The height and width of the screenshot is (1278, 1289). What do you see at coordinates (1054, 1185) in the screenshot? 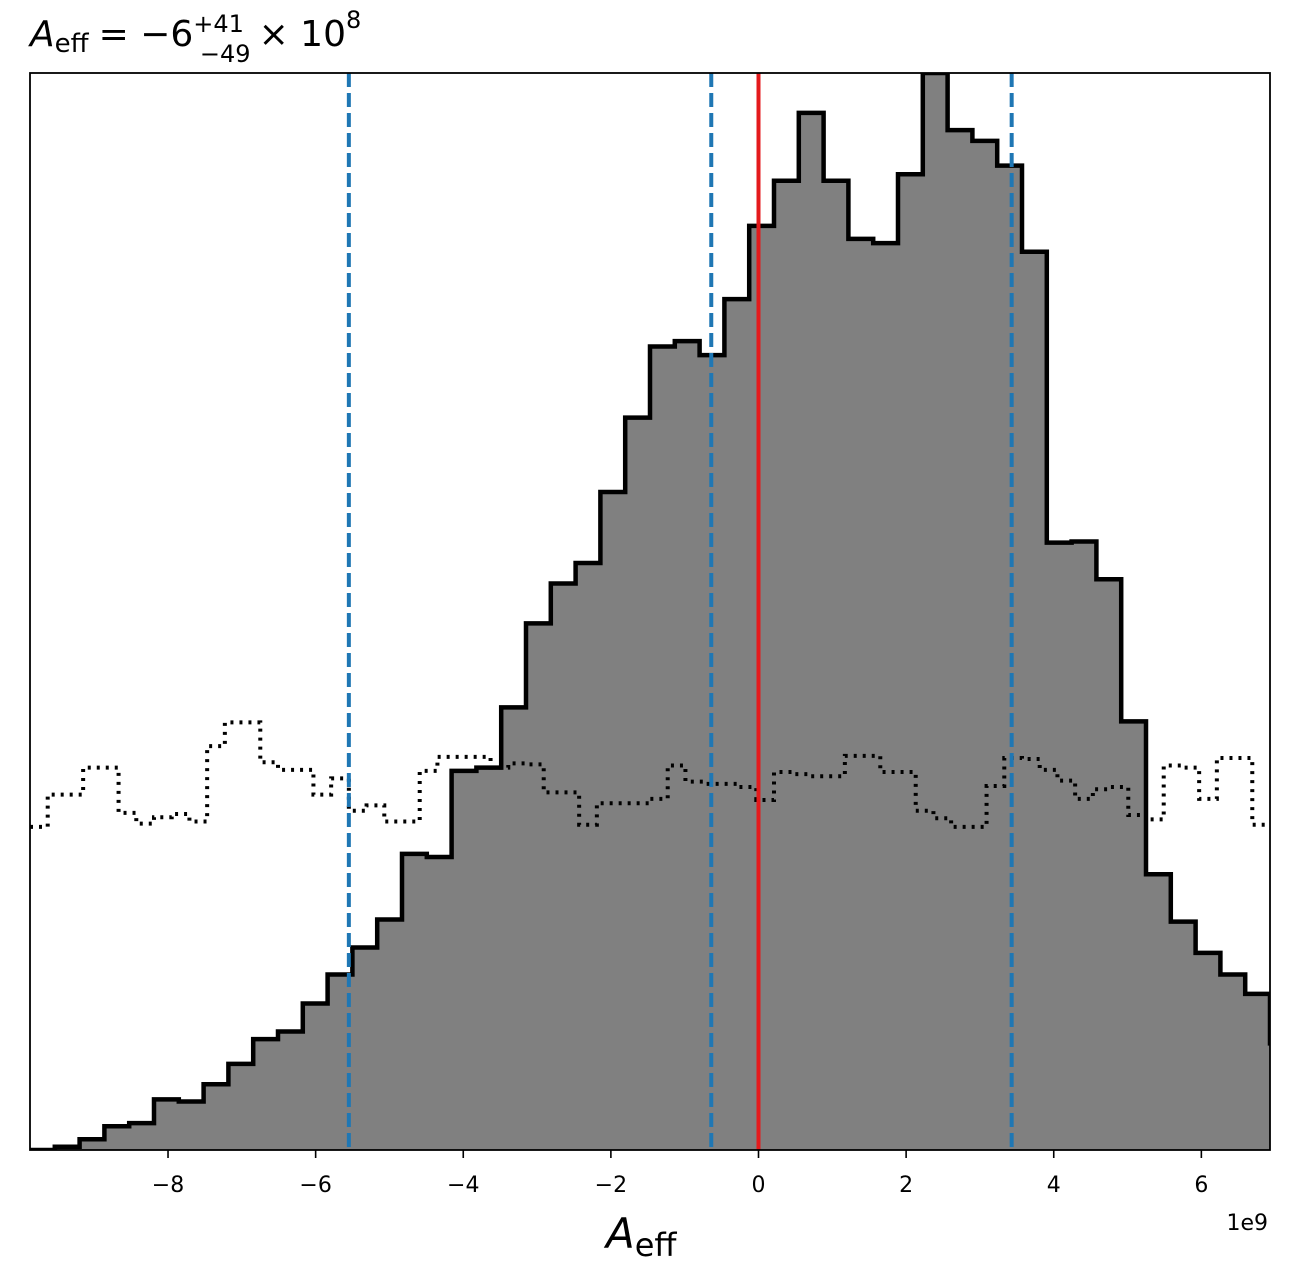
I see `x-tick-label: 4` at bounding box center [1054, 1185].